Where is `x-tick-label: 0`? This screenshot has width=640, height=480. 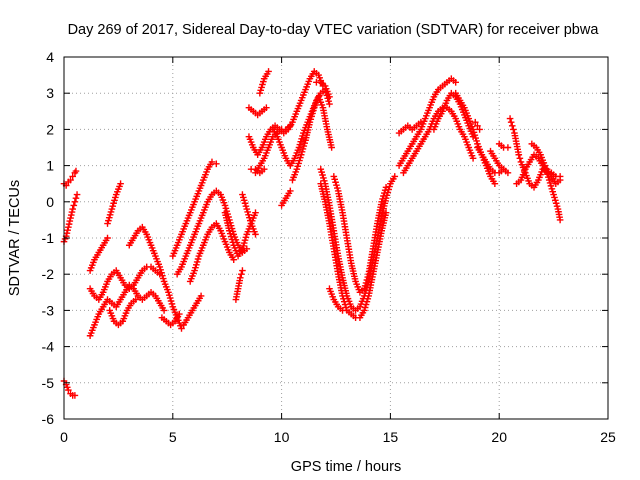
x-tick-label: 0 is located at coordinates (64, 437).